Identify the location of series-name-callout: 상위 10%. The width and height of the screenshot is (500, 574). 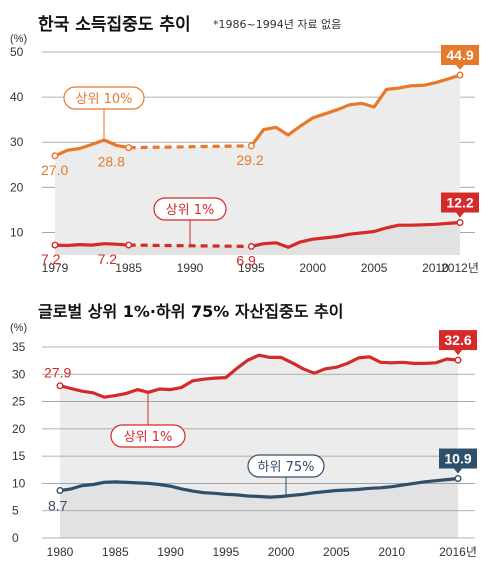
(104, 99).